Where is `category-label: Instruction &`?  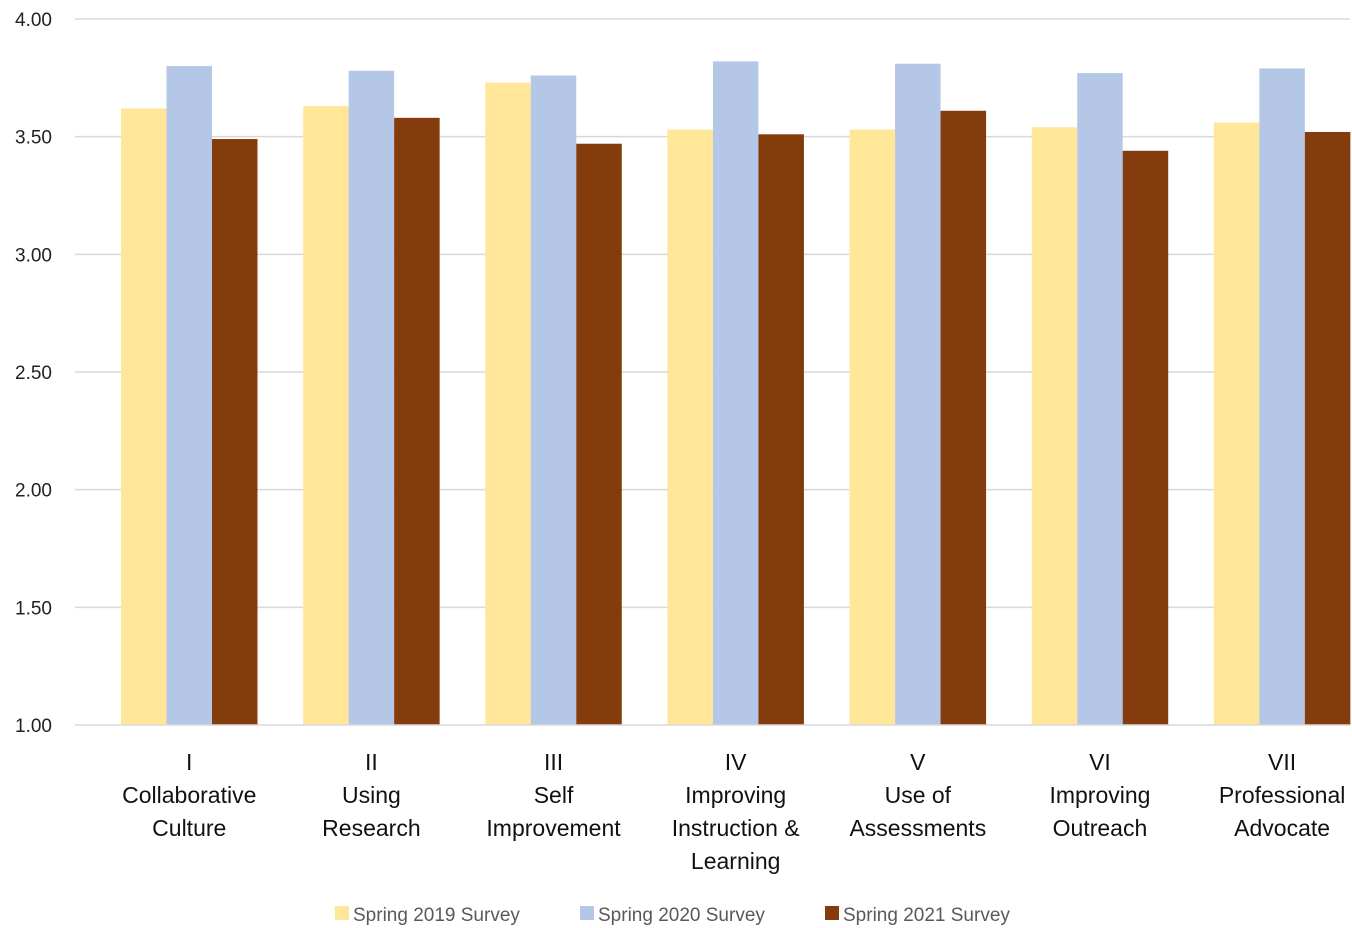
category-label: Instruction & is located at coordinates (736, 828).